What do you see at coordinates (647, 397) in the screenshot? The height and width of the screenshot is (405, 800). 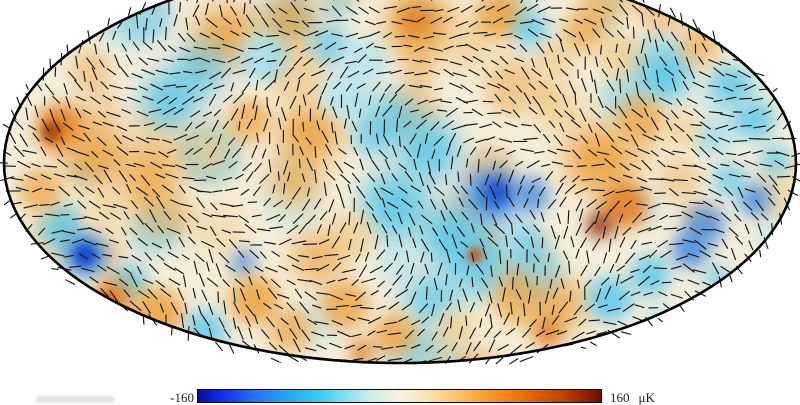 I see `colorbar-unit: μK` at bounding box center [647, 397].